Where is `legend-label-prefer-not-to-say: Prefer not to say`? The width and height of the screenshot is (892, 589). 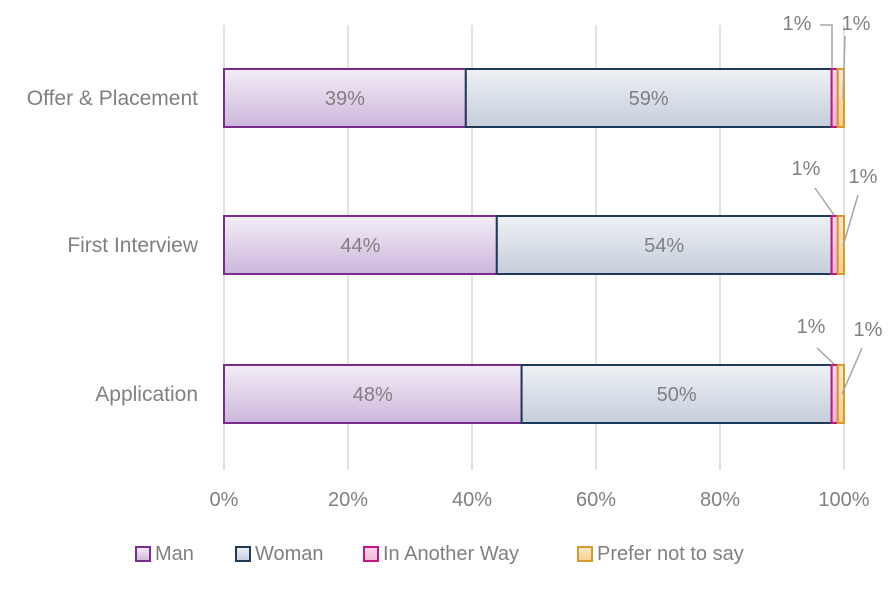
legend-label-prefer-not-to-say: Prefer not to say is located at coordinates (670, 554).